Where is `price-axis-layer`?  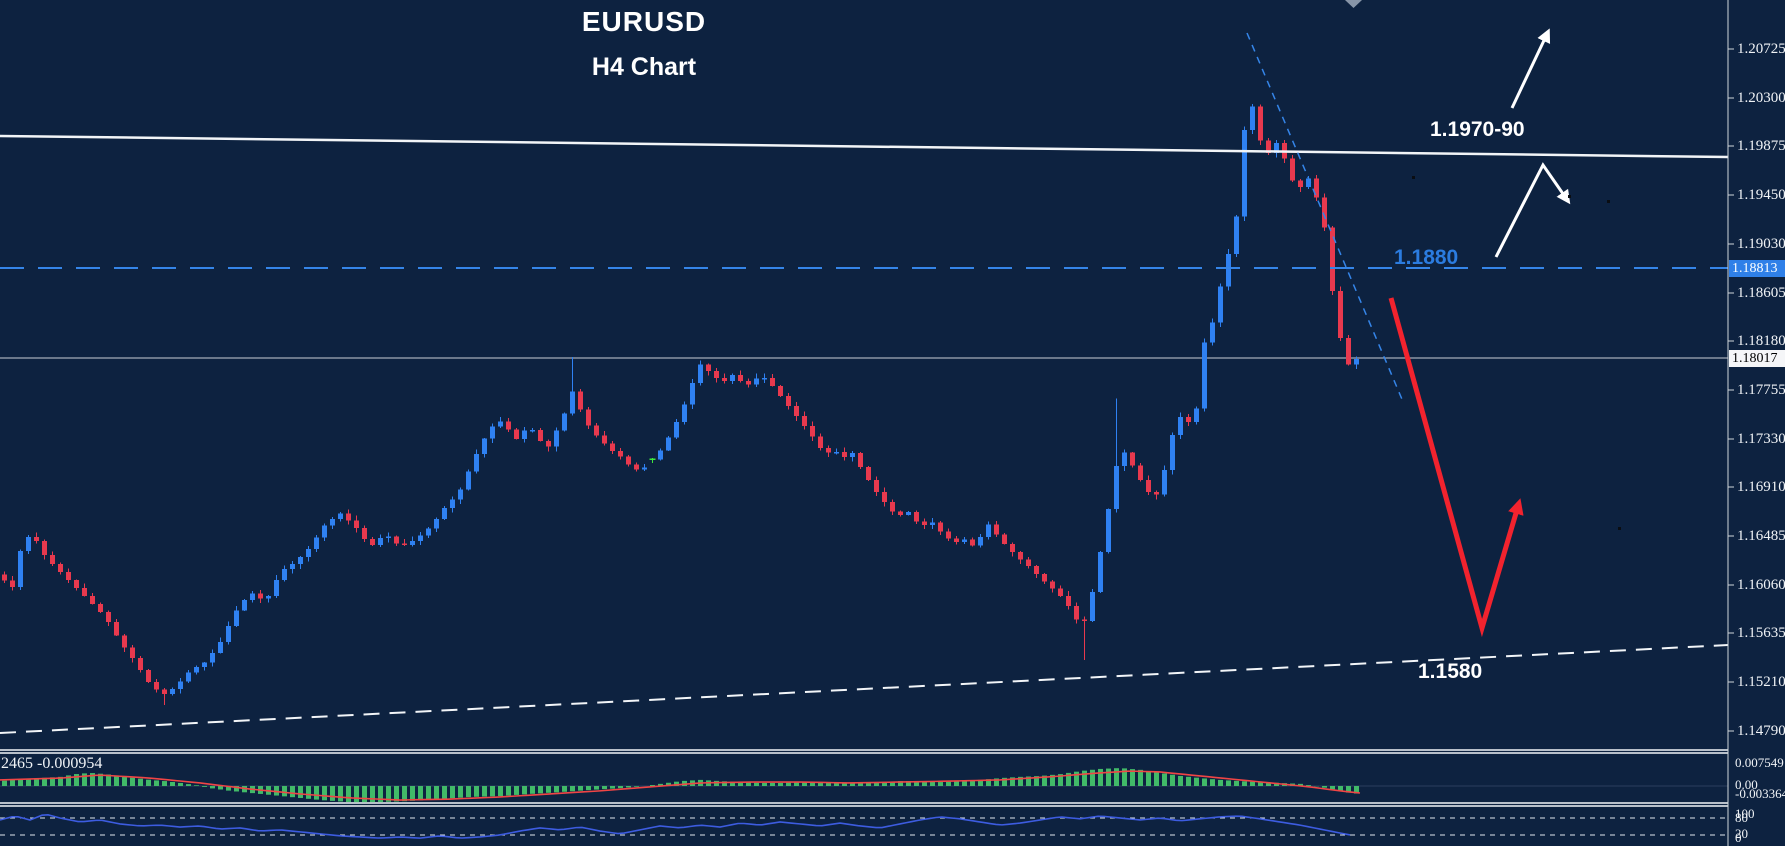
price-axis-layer is located at coordinates (1730, 423).